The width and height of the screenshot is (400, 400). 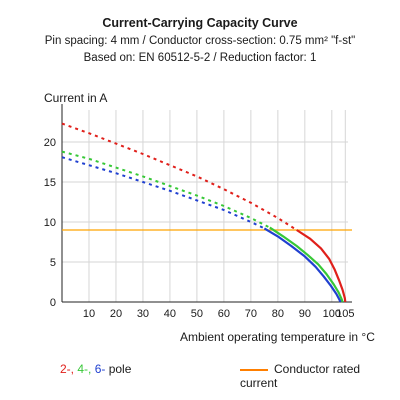 I want to click on y-axis-label: Current in A, so click(x=76, y=98).